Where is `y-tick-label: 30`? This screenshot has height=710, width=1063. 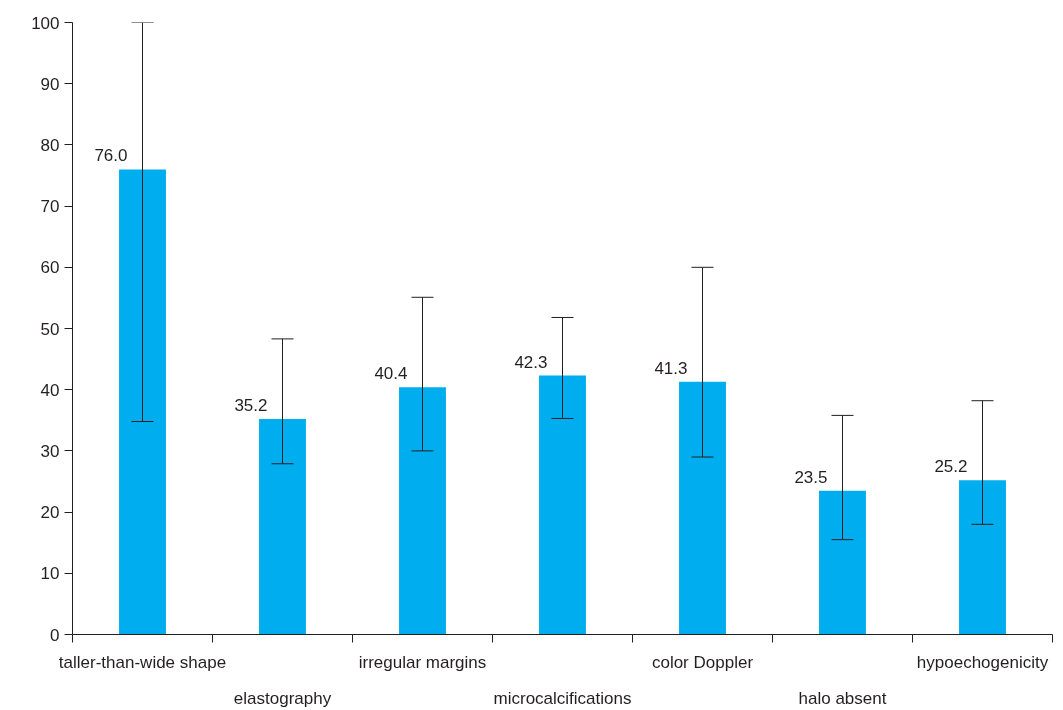 y-tick-label: 30 is located at coordinates (50, 451).